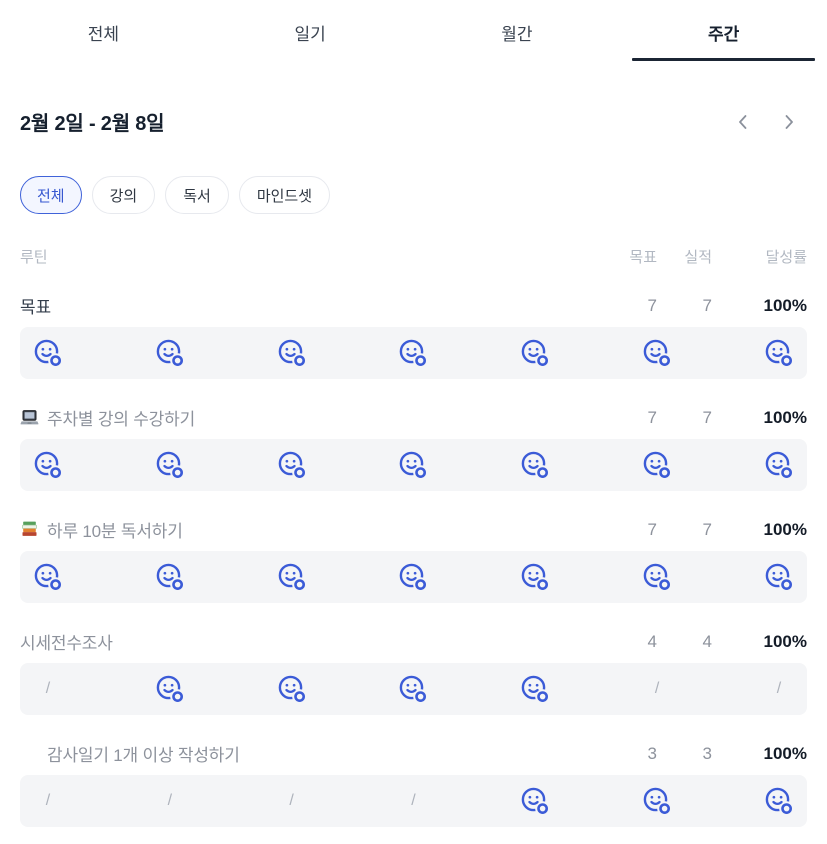  What do you see at coordinates (121, 419) in the screenshot?
I see `routine-name: 주차별 강의 수강하기` at bounding box center [121, 419].